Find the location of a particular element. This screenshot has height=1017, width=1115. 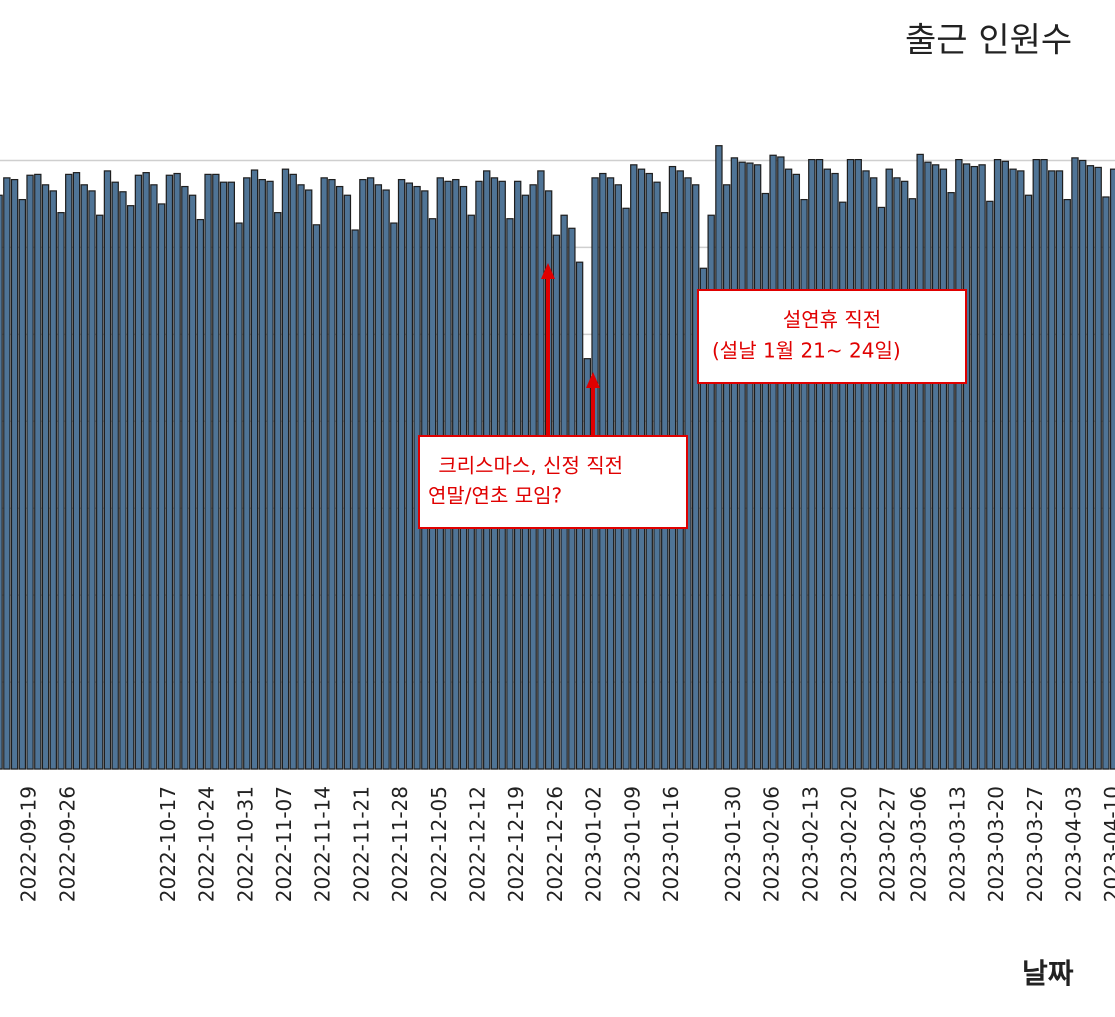

annotation-text: 연말/연초 모임? is located at coordinates (495, 496).